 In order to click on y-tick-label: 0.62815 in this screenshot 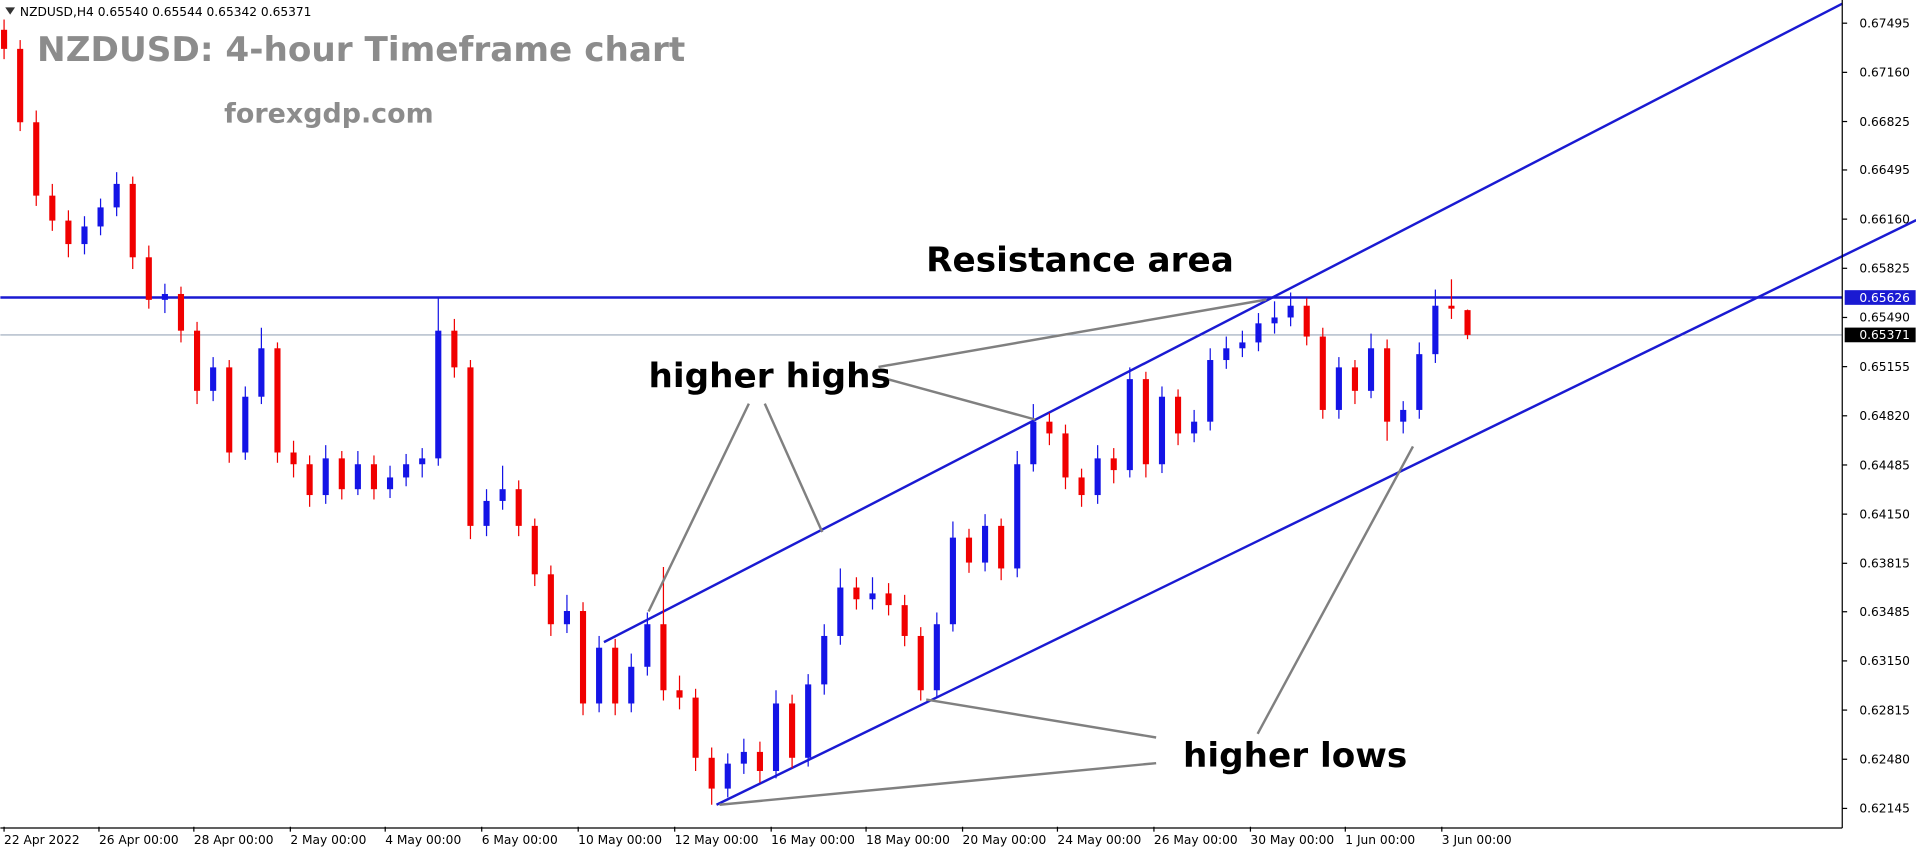, I will do `click(1884, 710)`.